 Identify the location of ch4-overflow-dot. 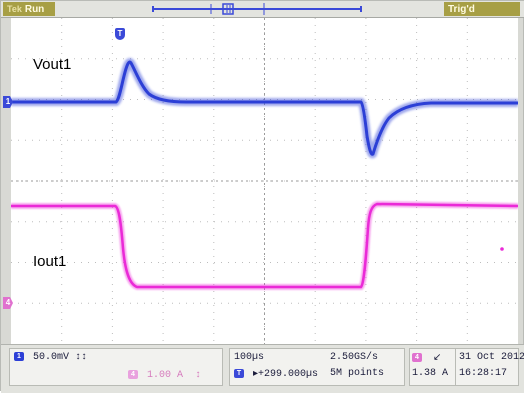
(502, 249).